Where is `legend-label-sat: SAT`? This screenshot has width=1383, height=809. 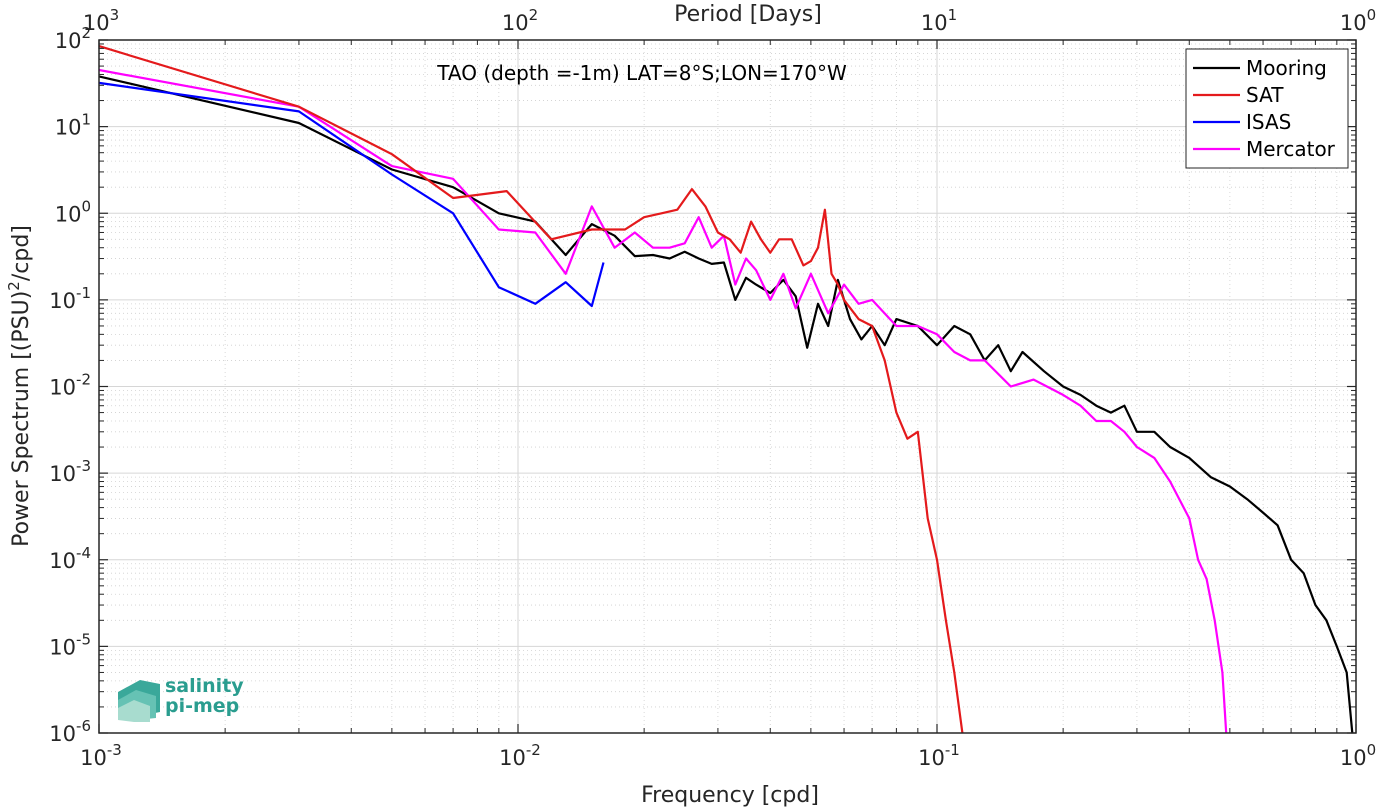
legend-label-sat: SAT is located at coordinates (1265, 95).